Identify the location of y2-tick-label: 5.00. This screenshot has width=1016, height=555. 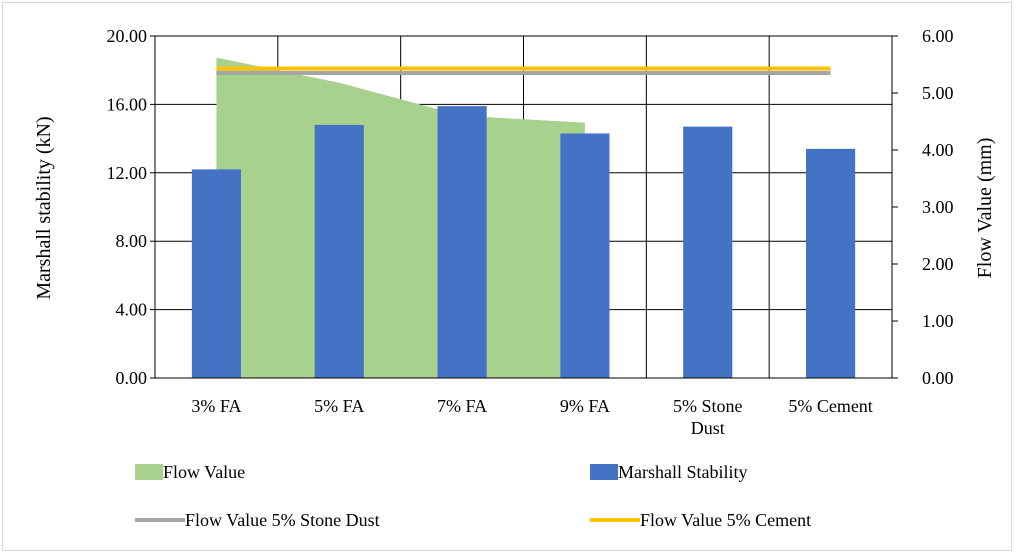
(938, 93).